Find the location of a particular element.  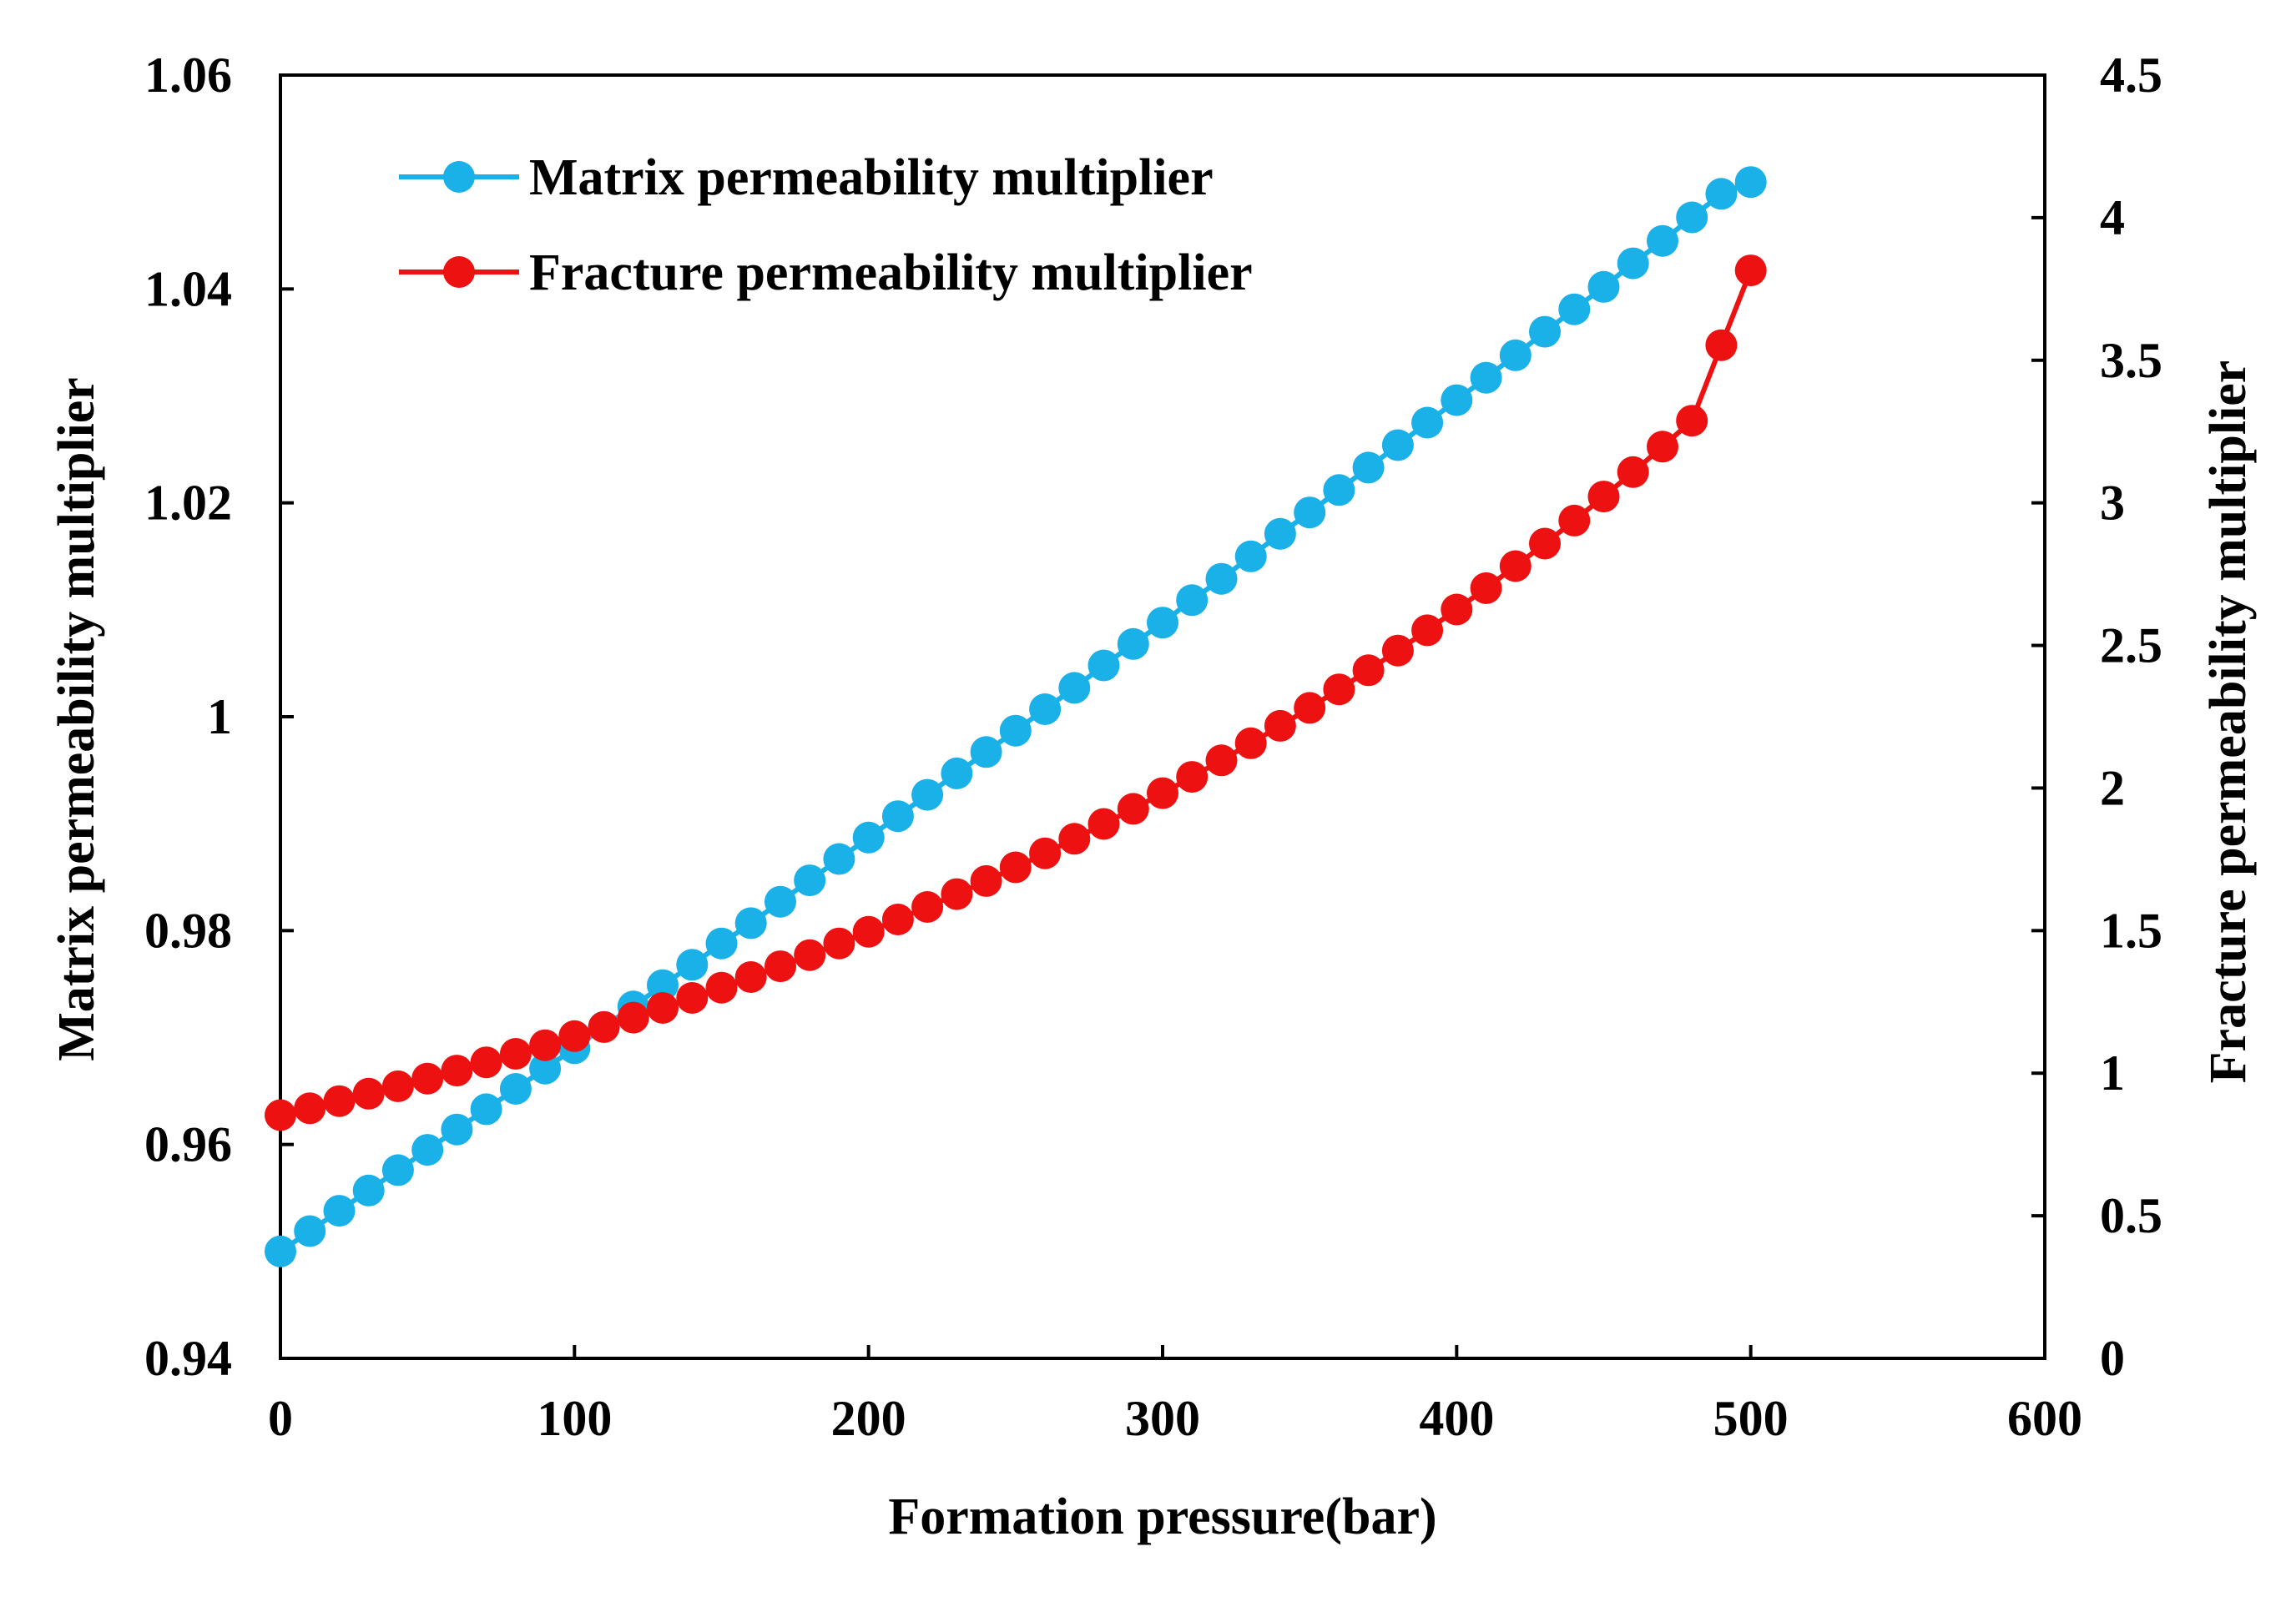

y-tick-label: 0.94 is located at coordinates (188, 1358).